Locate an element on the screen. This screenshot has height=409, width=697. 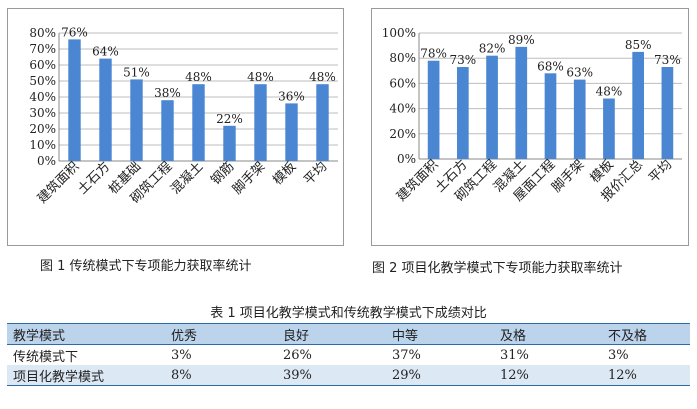
header-cell: 中等 is located at coordinates (440, 334).